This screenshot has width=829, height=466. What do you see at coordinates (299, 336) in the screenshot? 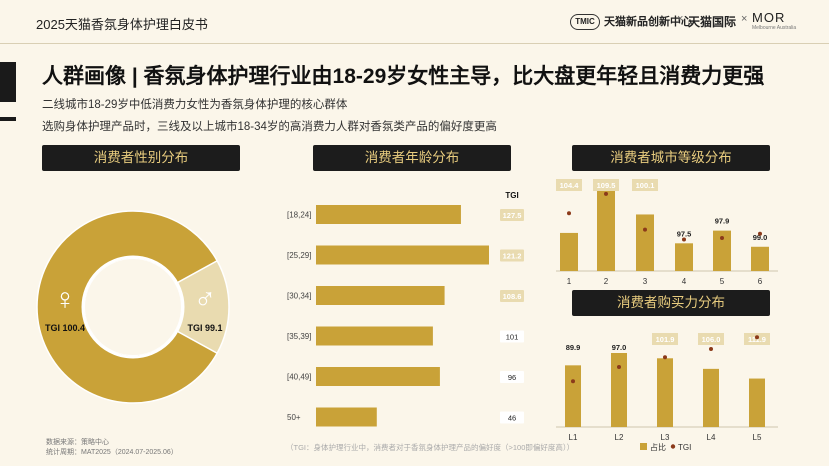
I see `age-tick-label: [35,39]` at bounding box center [299, 336].